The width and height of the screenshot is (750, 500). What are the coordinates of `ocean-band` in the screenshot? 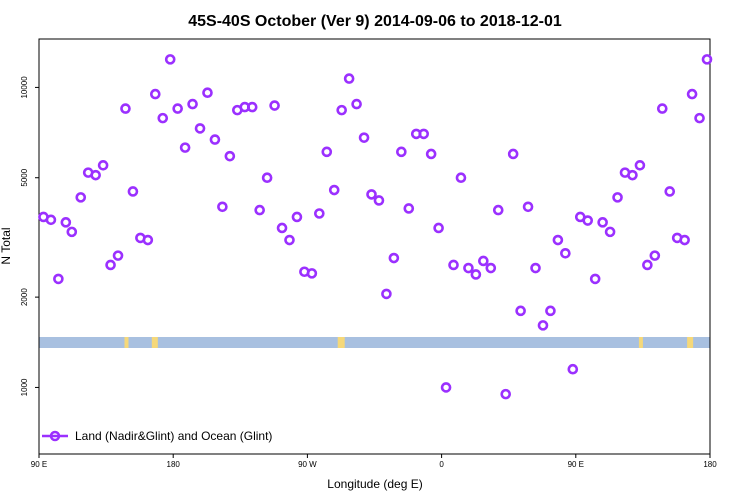 It's located at (374, 342).